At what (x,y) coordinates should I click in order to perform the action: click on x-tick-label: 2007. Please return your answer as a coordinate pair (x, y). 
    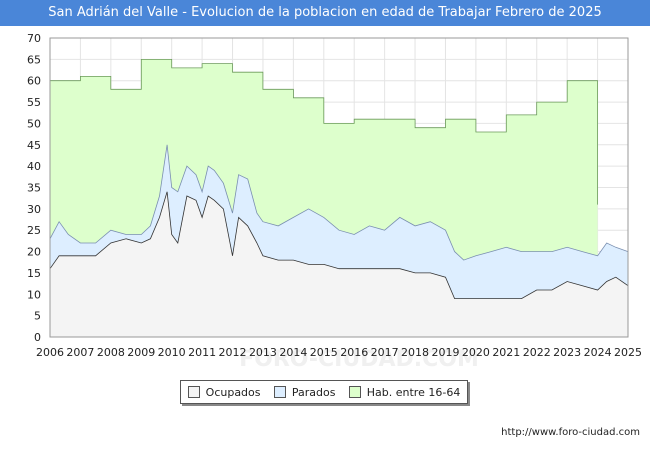
    Looking at the image, I should click on (80, 352).